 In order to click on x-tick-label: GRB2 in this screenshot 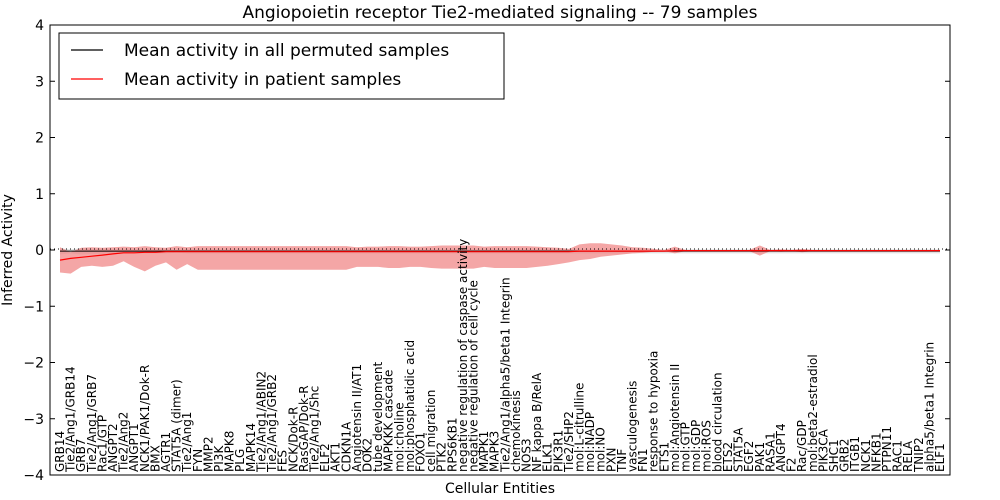, I will do `click(845, 456)`.